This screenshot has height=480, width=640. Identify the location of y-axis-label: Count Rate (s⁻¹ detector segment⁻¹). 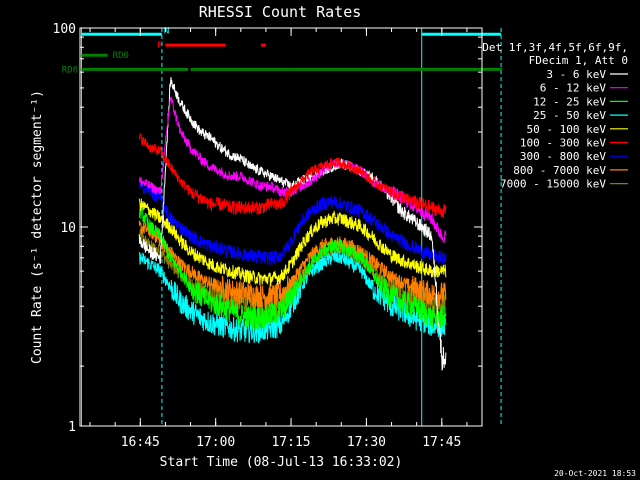
(37, 227).